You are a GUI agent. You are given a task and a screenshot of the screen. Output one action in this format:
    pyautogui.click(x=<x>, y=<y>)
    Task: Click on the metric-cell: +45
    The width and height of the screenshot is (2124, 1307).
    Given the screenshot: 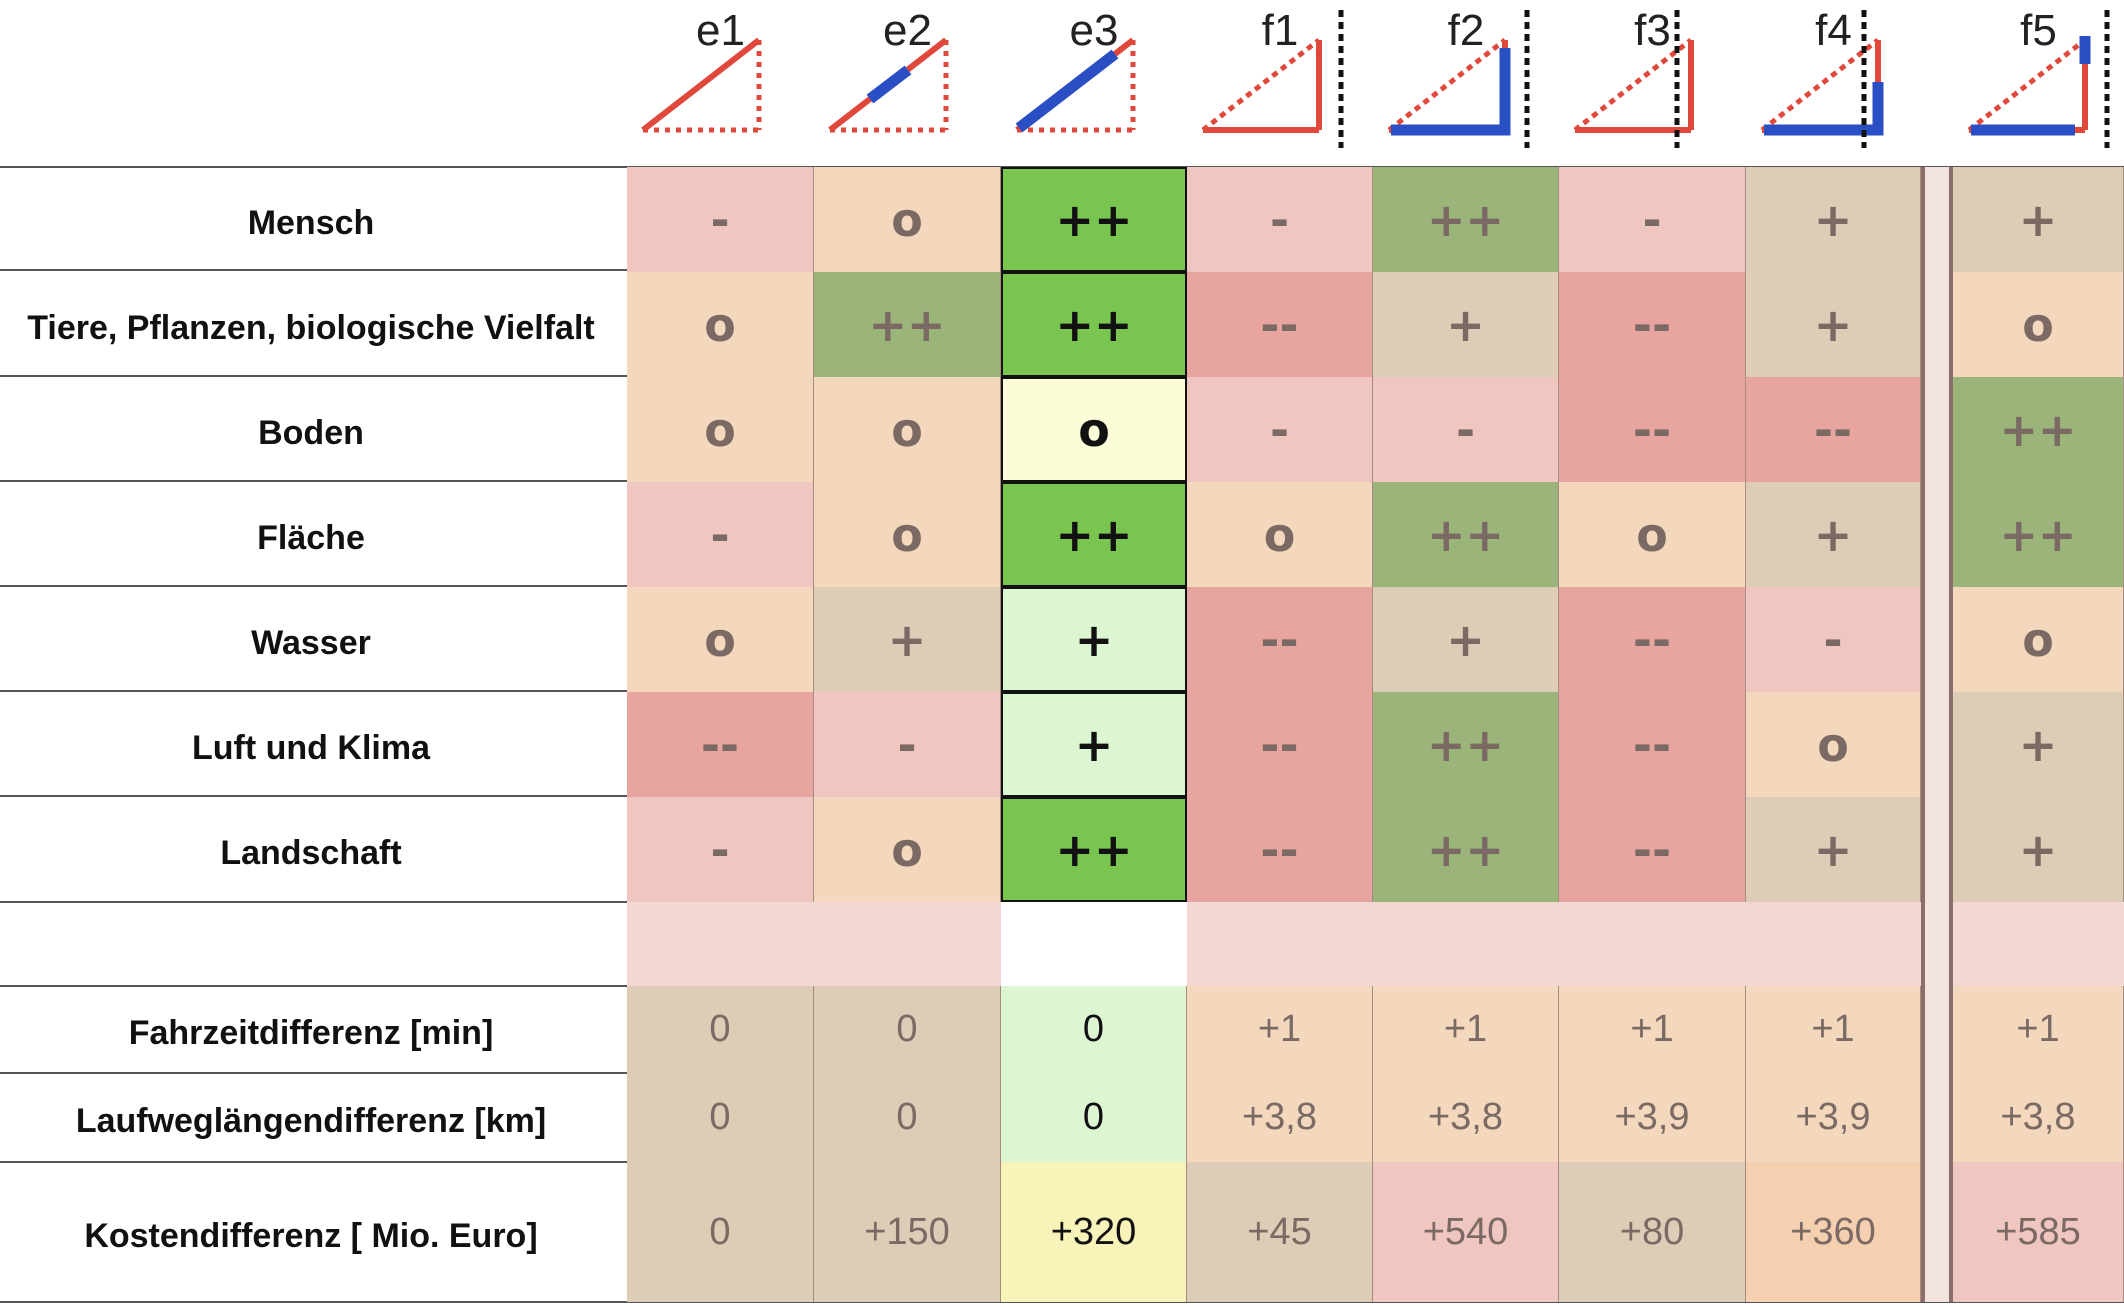 What is the action you would take?
    pyautogui.click(x=1280, y=1232)
    